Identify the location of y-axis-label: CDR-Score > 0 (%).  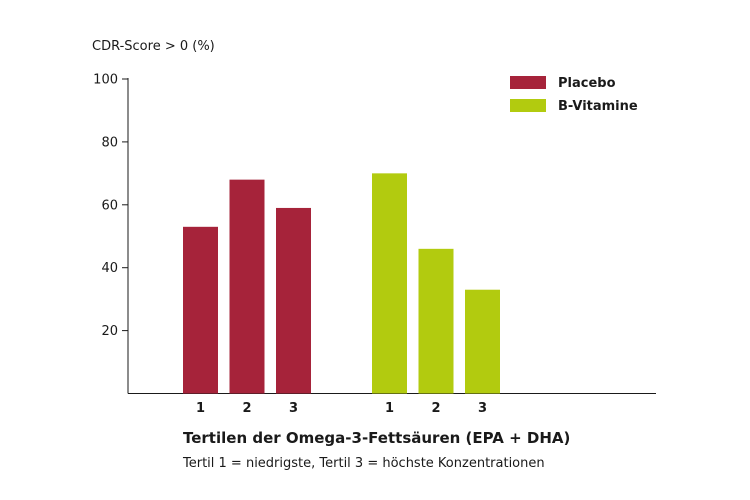
(153, 46).